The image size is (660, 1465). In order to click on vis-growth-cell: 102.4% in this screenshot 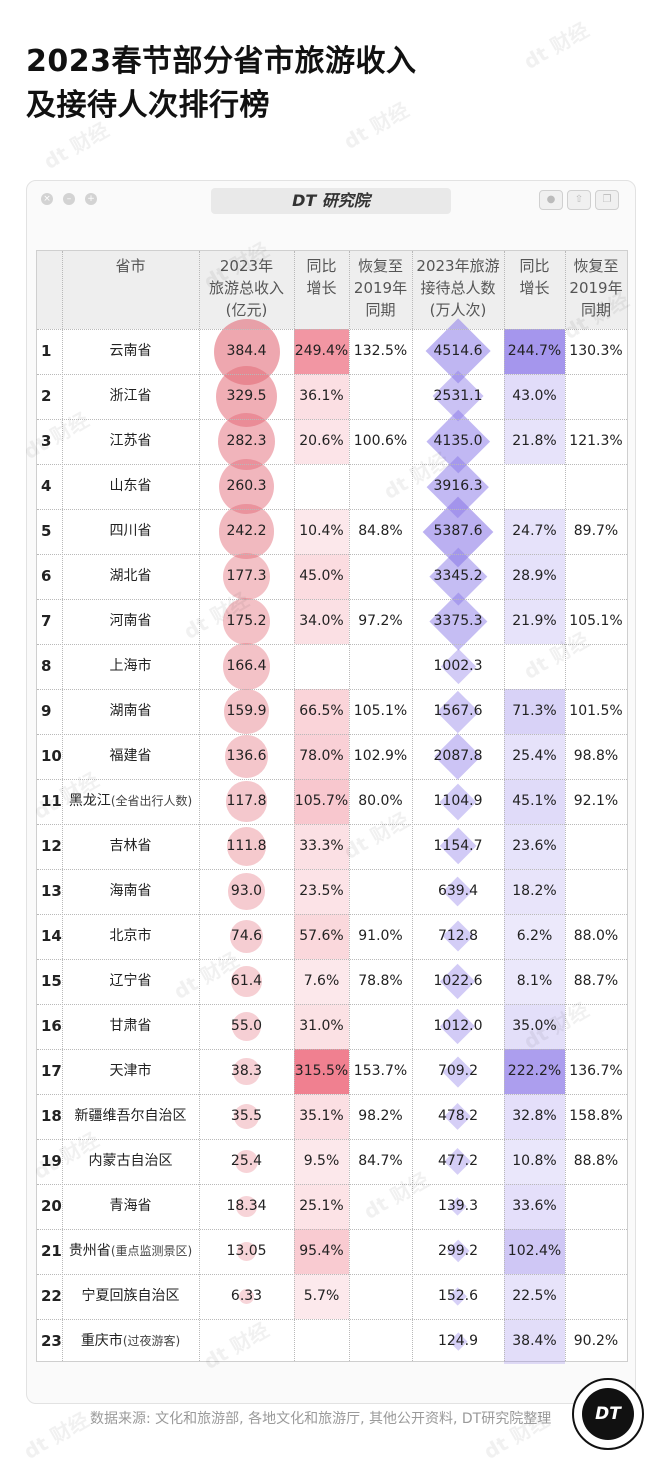, I will do `click(534, 1251)`.